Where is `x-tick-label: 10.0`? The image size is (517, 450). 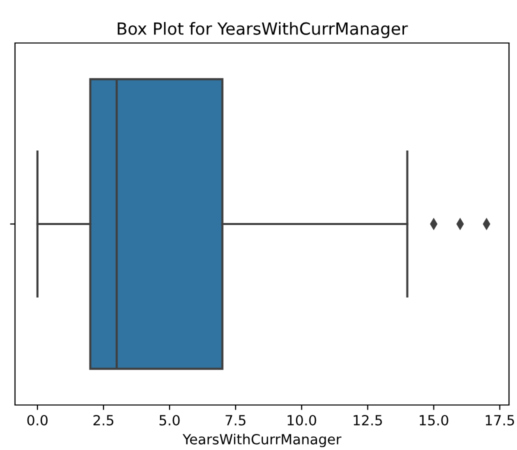 x-tick-label: 10.0 is located at coordinates (302, 420).